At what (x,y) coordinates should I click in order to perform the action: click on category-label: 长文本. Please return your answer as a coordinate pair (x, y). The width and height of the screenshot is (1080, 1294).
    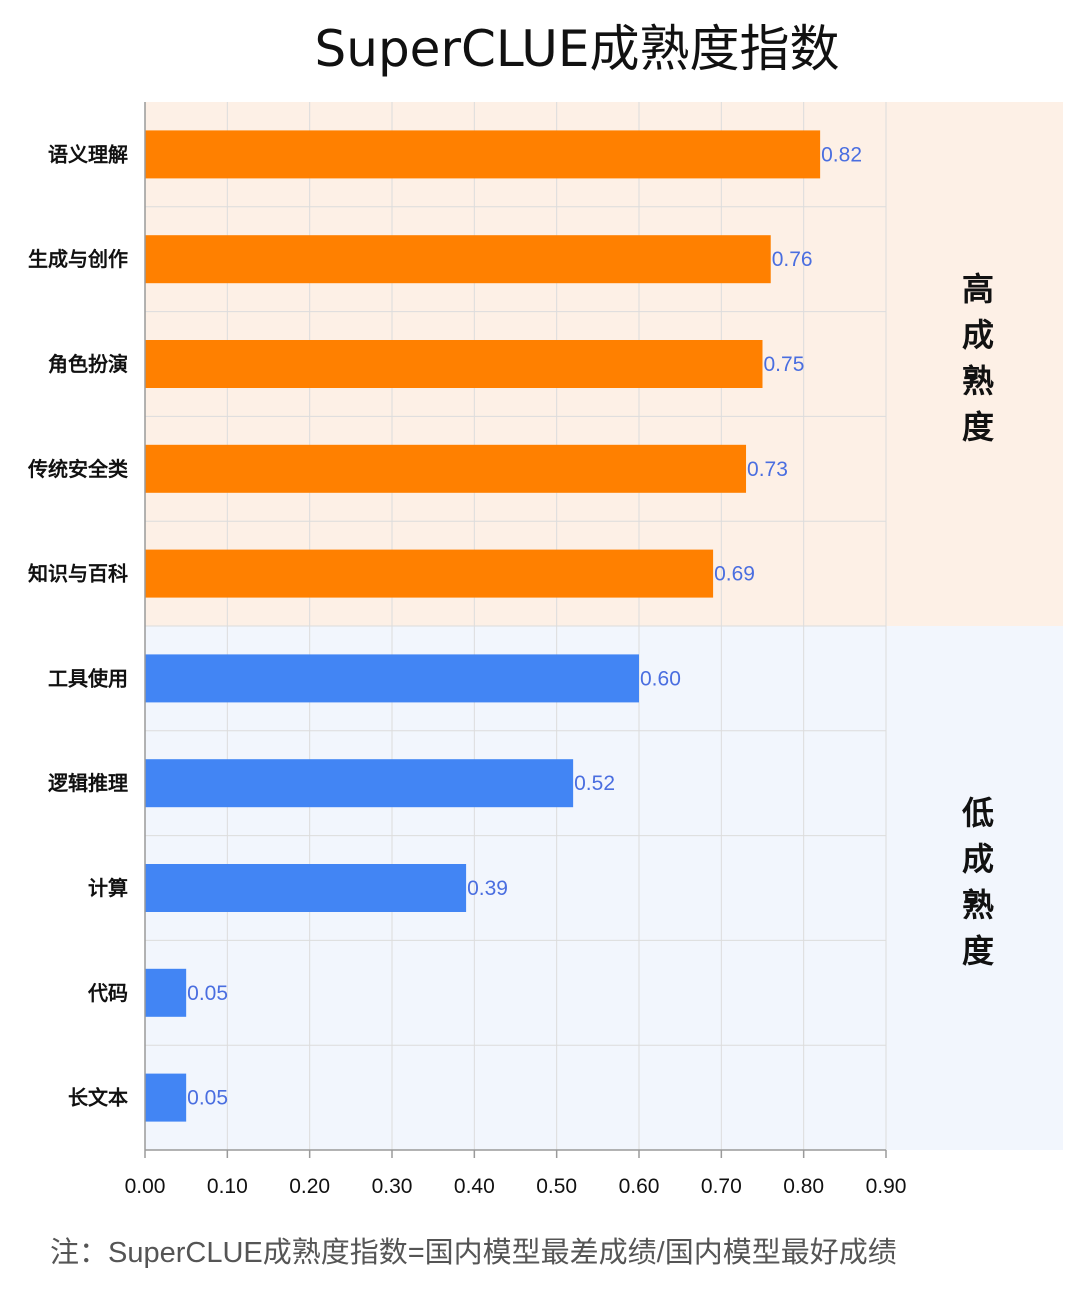
    Looking at the image, I should click on (98, 1098).